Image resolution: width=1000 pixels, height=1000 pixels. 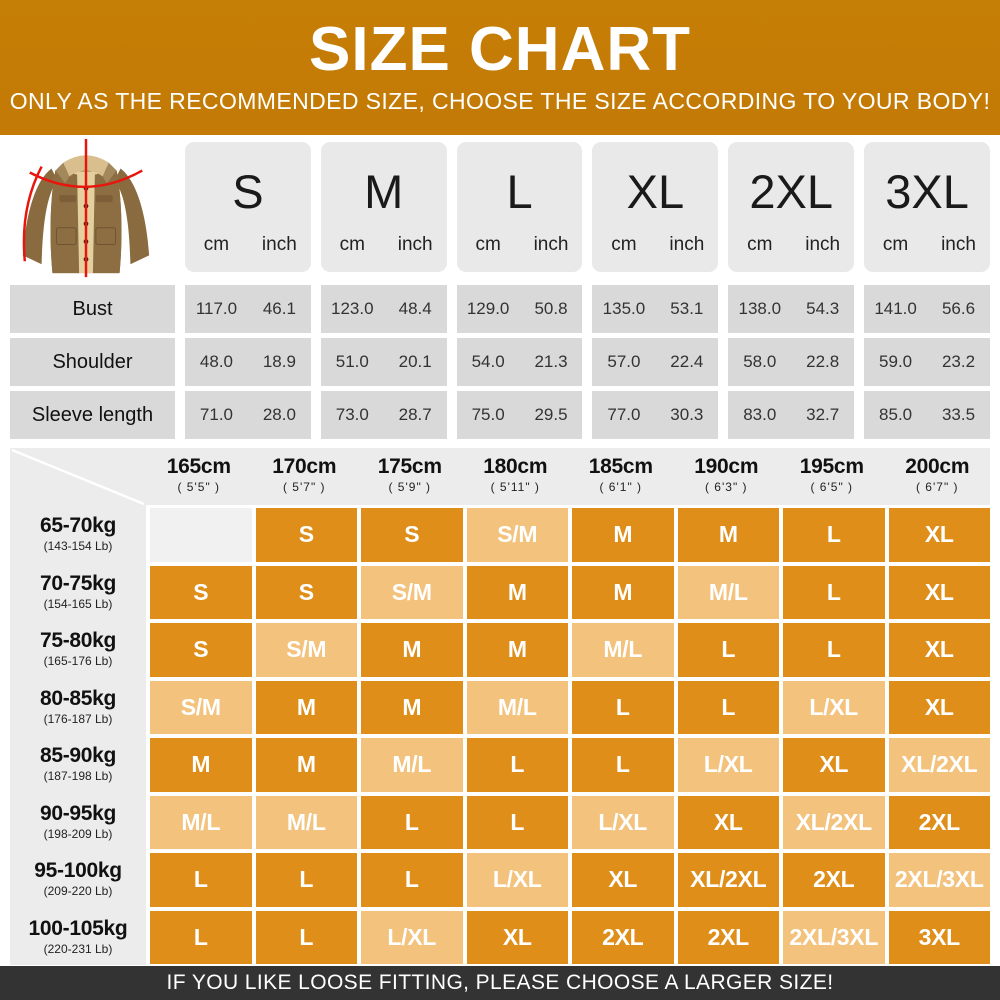 What do you see at coordinates (216, 308) in the screenshot?
I see `cm-value: 117.0` at bounding box center [216, 308].